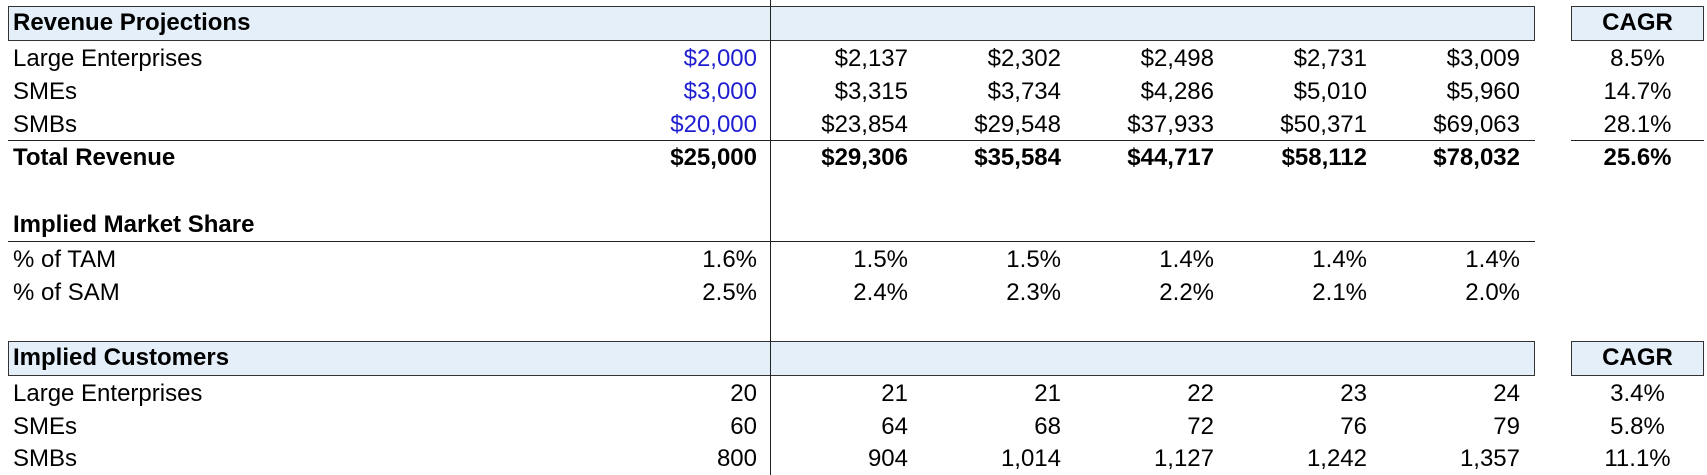 Image resolution: width=1707 pixels, height=475 pixels. Describe the element at coordinates (1506, 393) in the screenshot. I see `value-cell: 24` at that location.